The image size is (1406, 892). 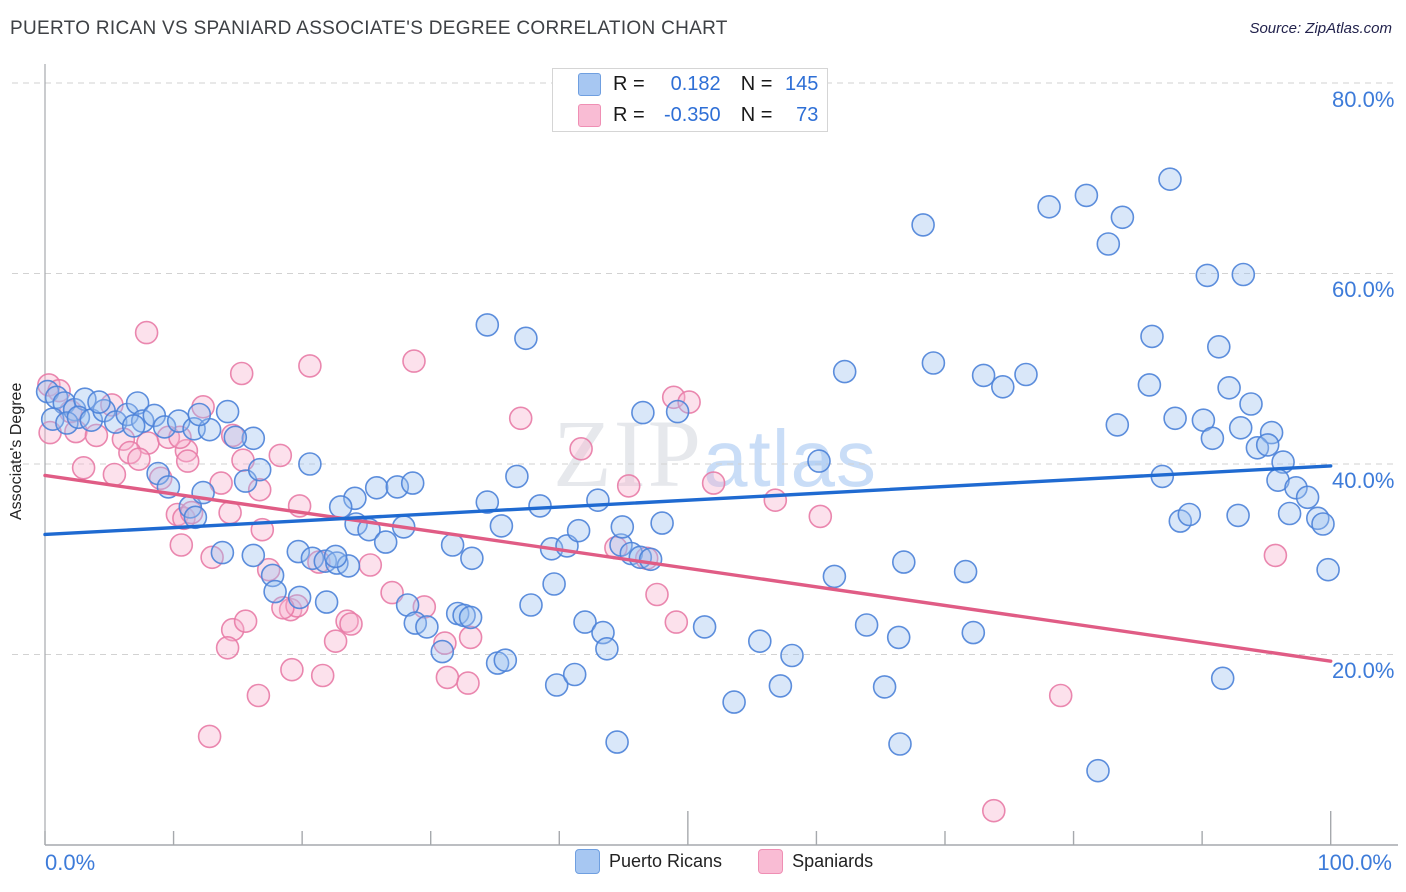 I want to click on y-tick-label-20: 20.0%, so click(x=1363, y=670).